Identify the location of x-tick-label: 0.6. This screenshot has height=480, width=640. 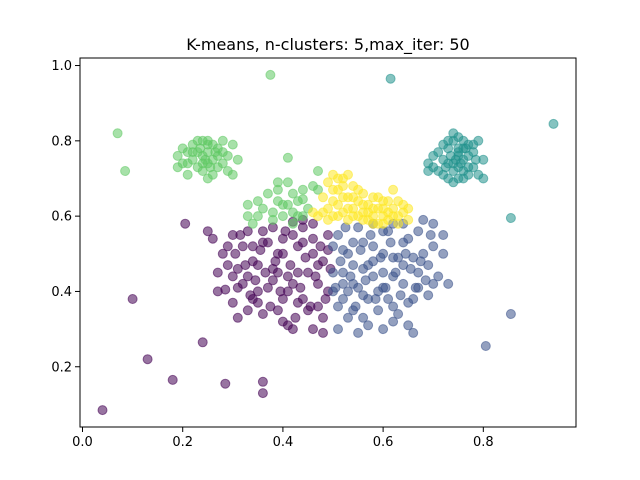
(383, 442).